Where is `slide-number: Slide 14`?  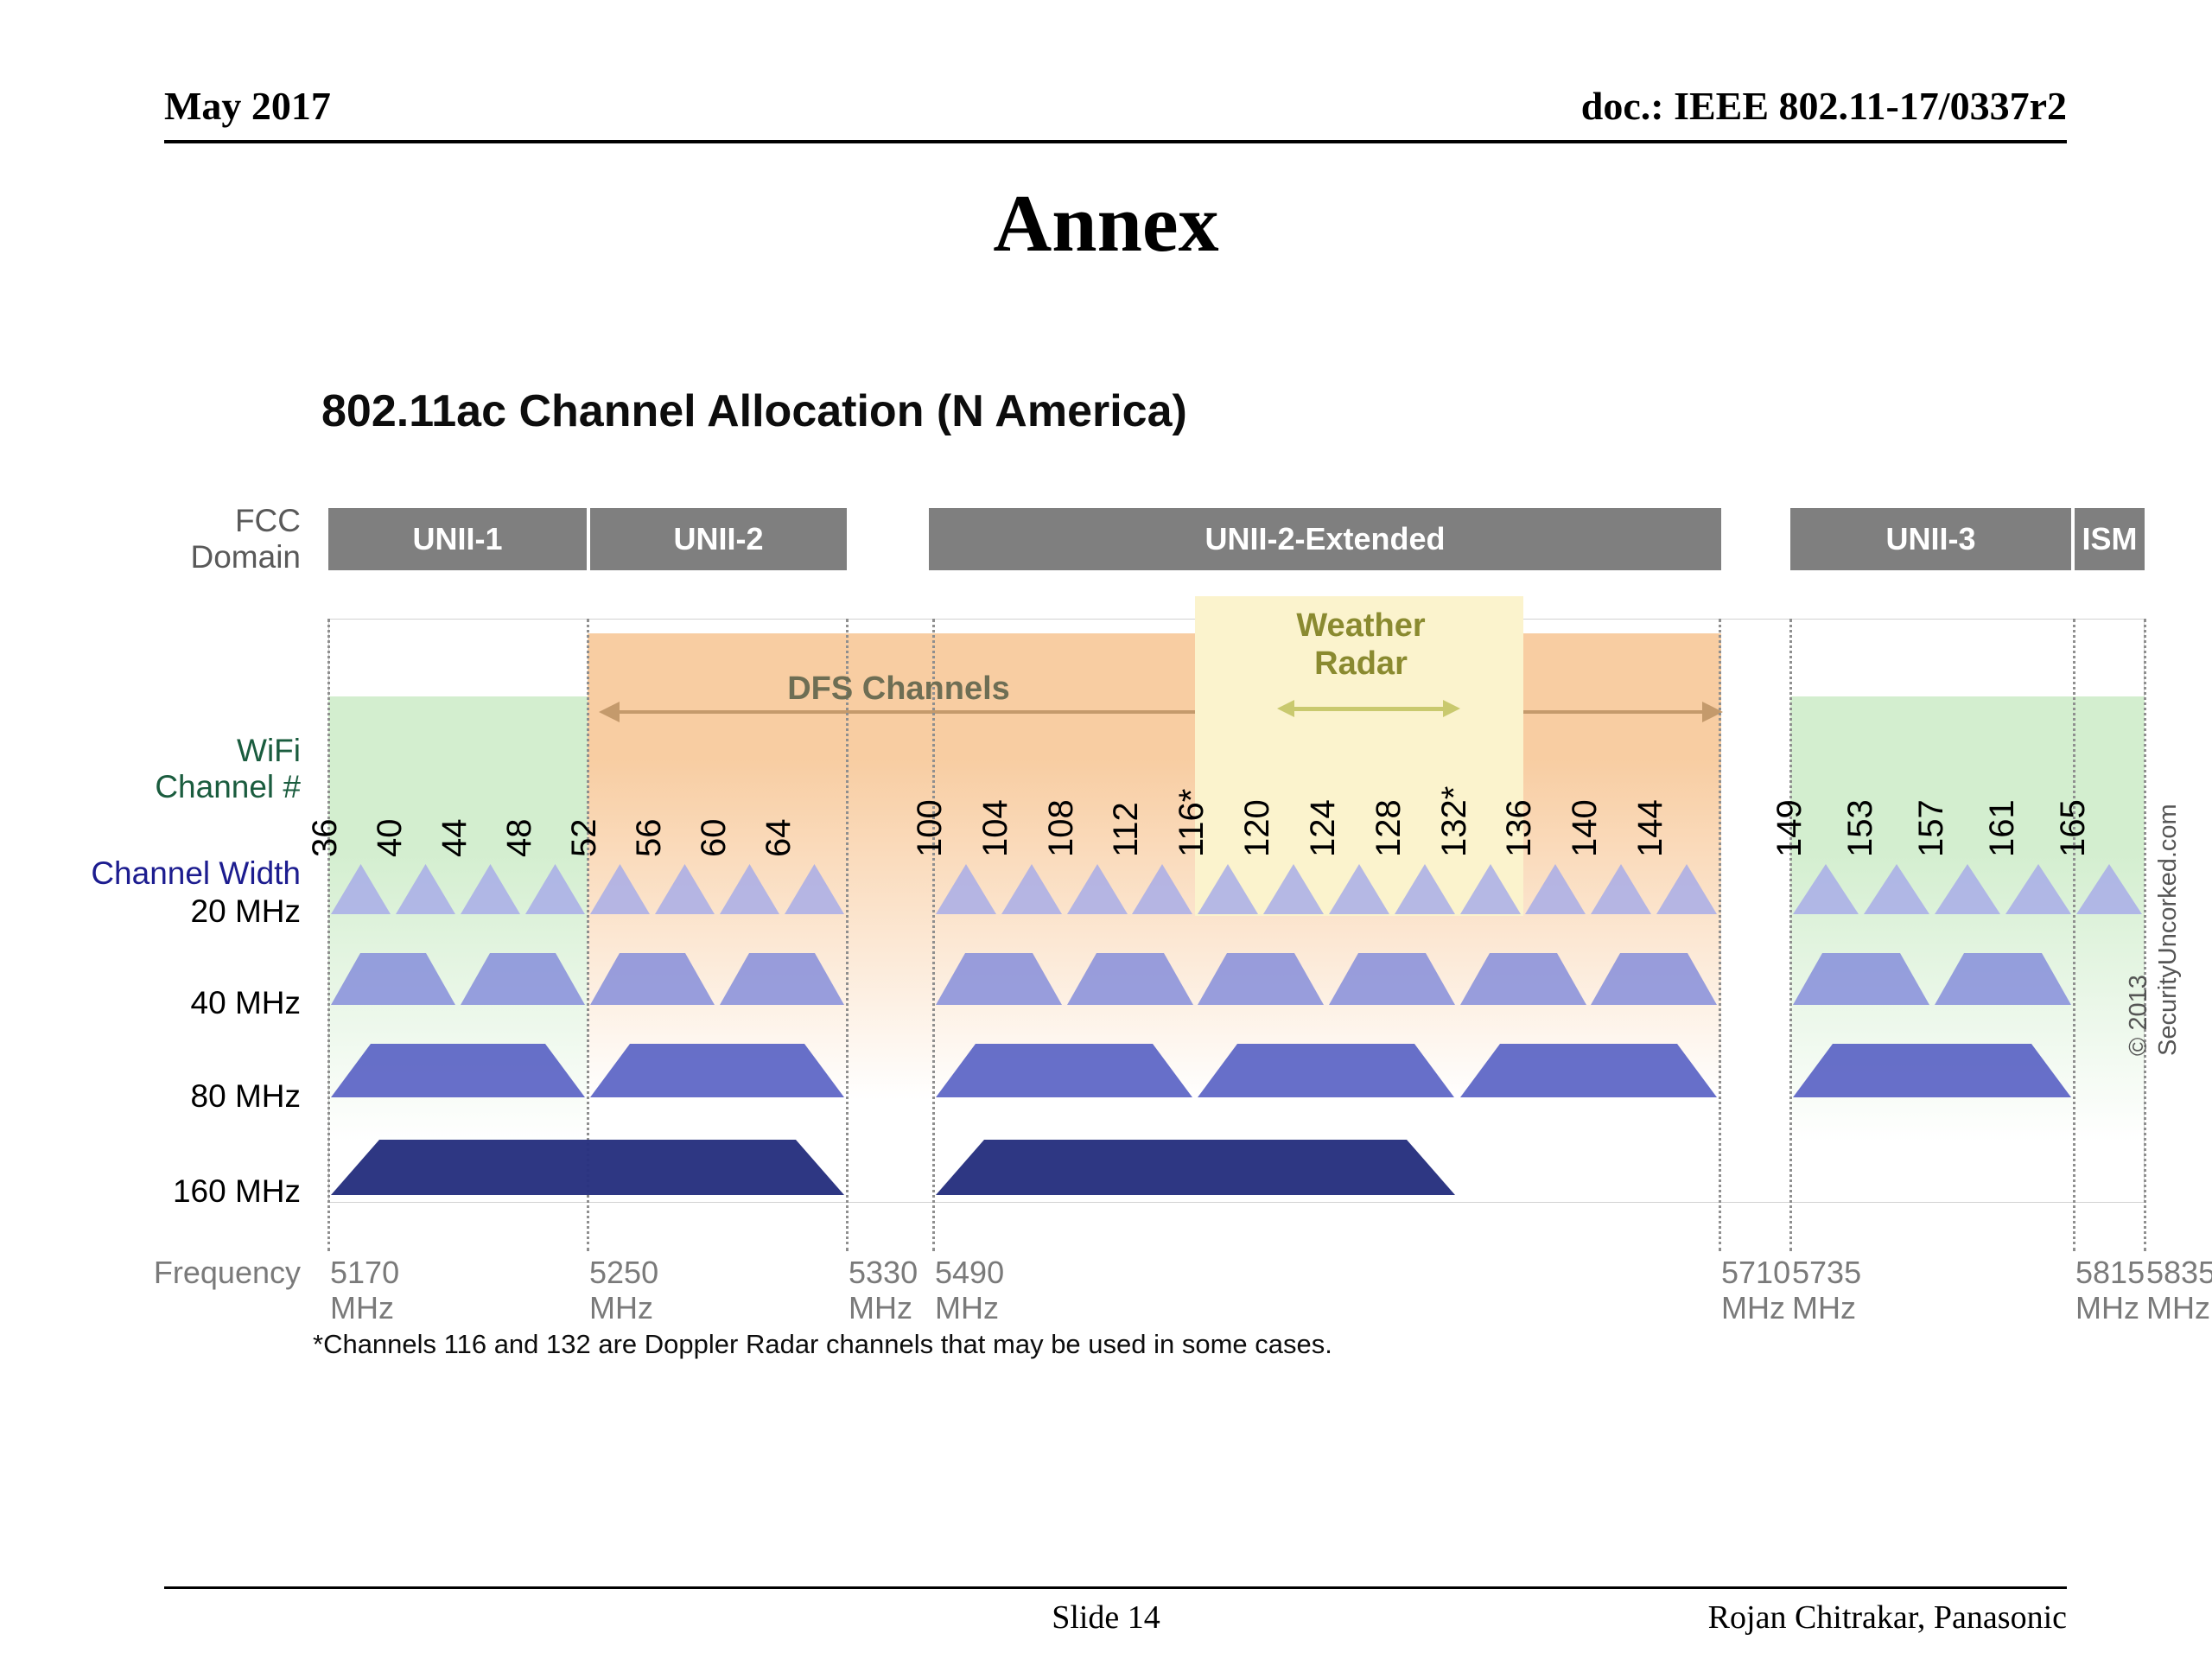 slide-number: Slide 14 is located at coordinates (1106, 1617).